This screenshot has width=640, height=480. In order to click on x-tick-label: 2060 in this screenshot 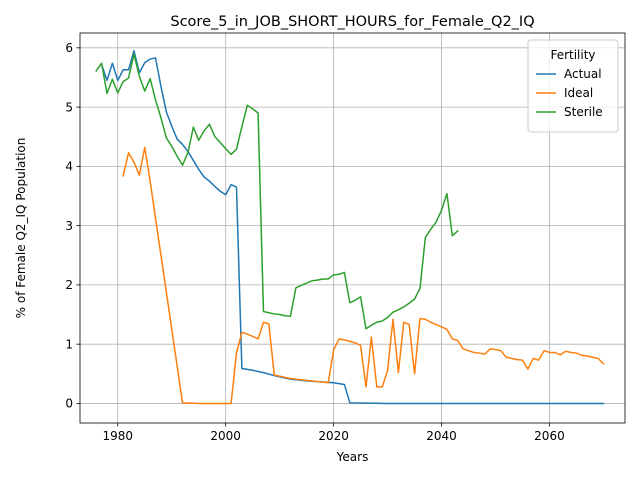, I will do `click(549, 436)`.